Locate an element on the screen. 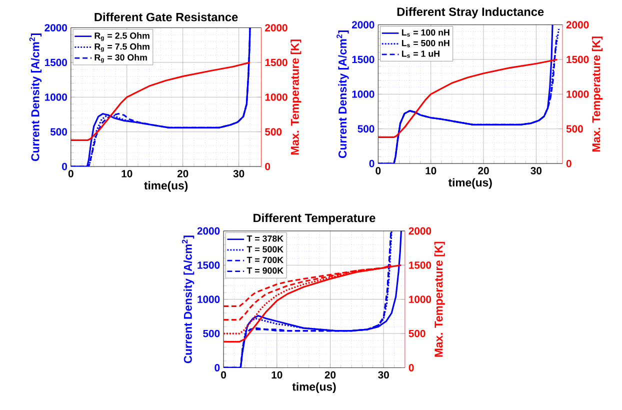 This screenshot has height=410, width=622. legend-label: R$_{g}$ = 2.5 Ohm is located at coordinates (122, 36).